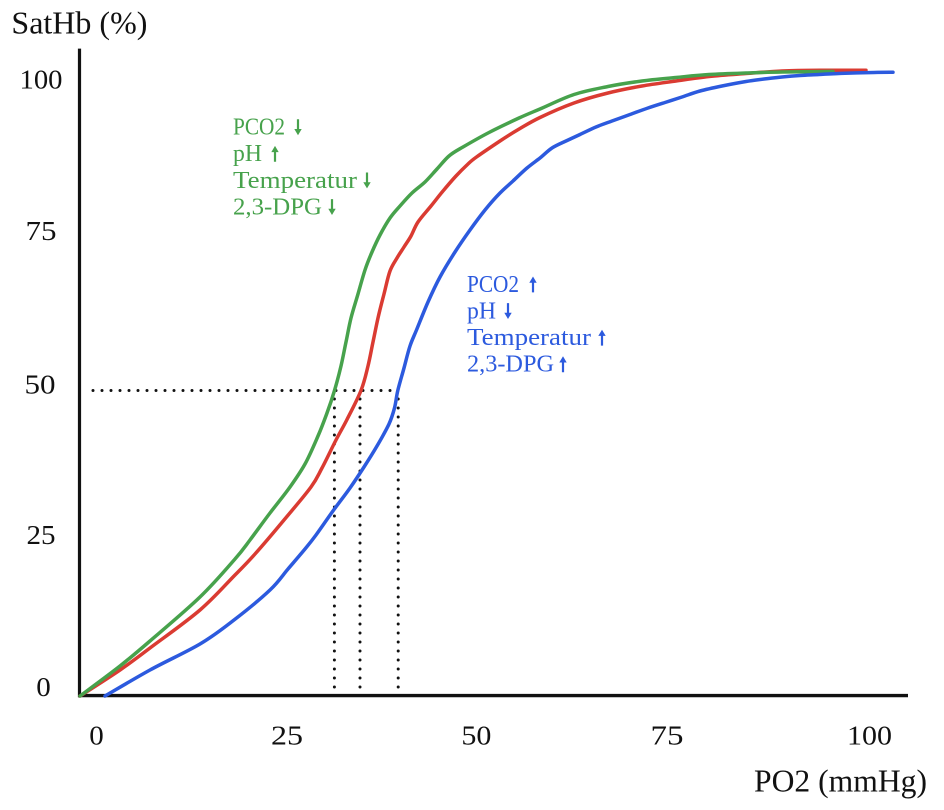  I want to click on svg-text: PO2 (mmHg), so click(840, 780).